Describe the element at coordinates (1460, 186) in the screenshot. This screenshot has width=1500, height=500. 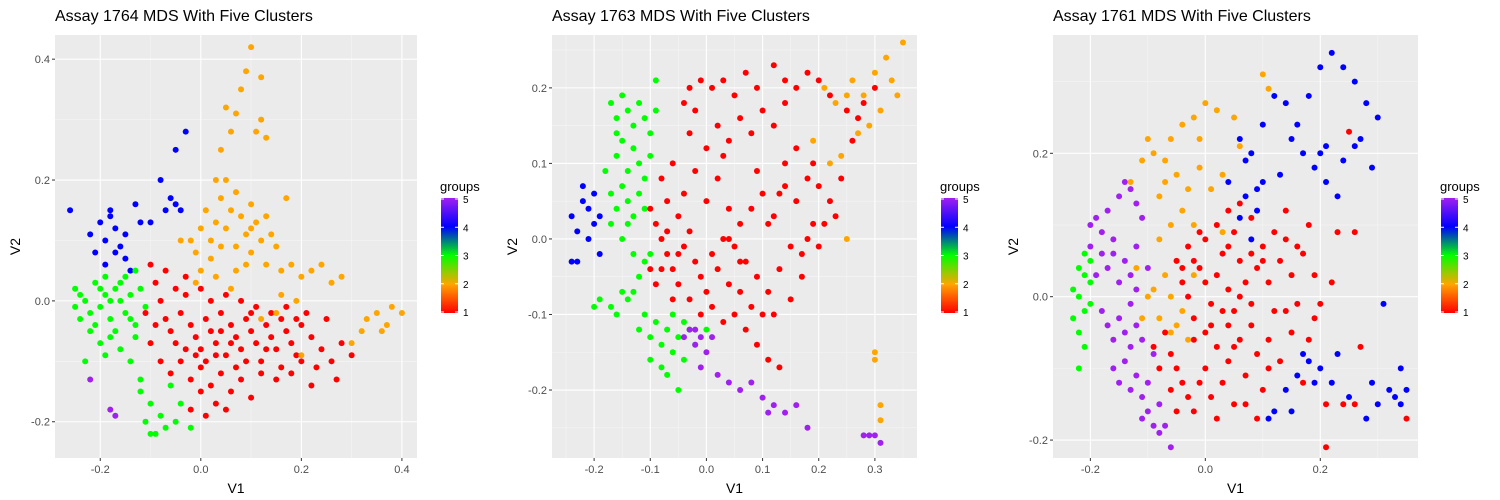
I see `legend-title: groups` at that location.